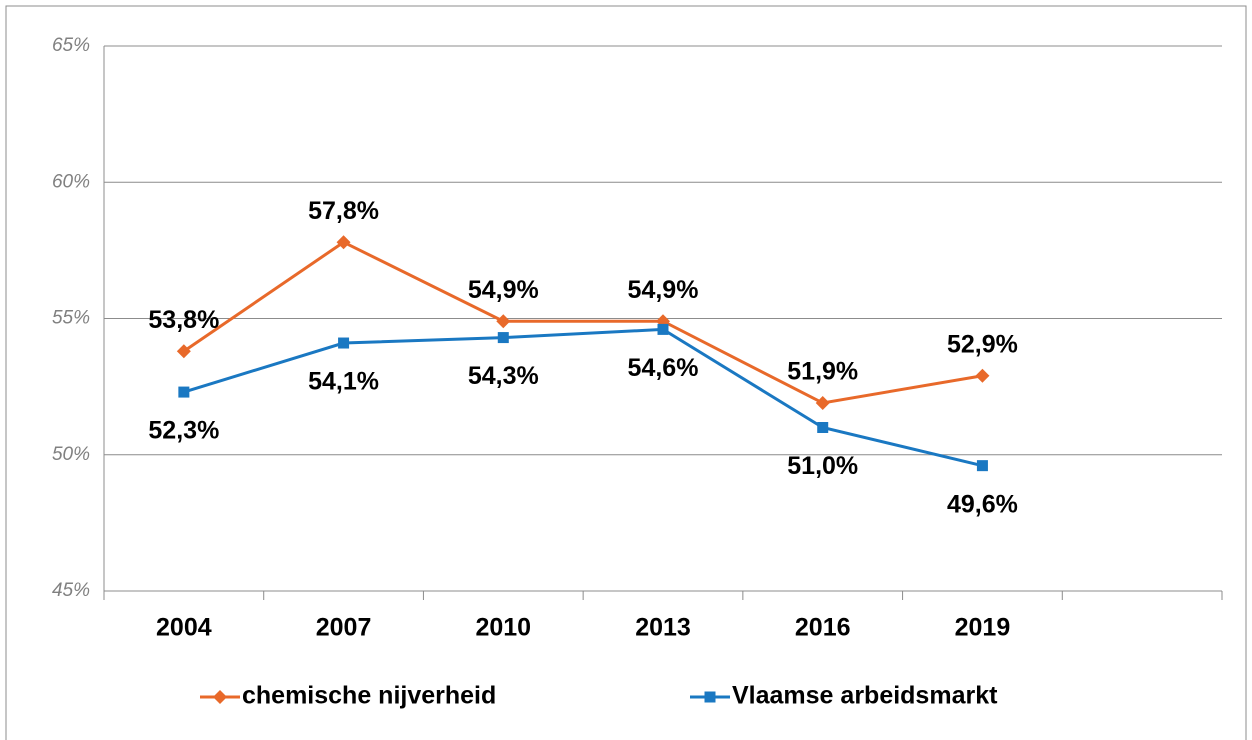 The height and width of the screenshot is (740, 1252). Describe the element at coordinates (983, 628) in the screenshot. I see `x-tick-label: 2019` at that location.